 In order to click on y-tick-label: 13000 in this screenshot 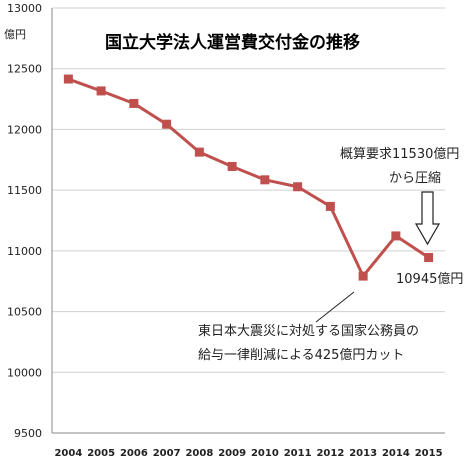, I will do `click(24, 8)`.